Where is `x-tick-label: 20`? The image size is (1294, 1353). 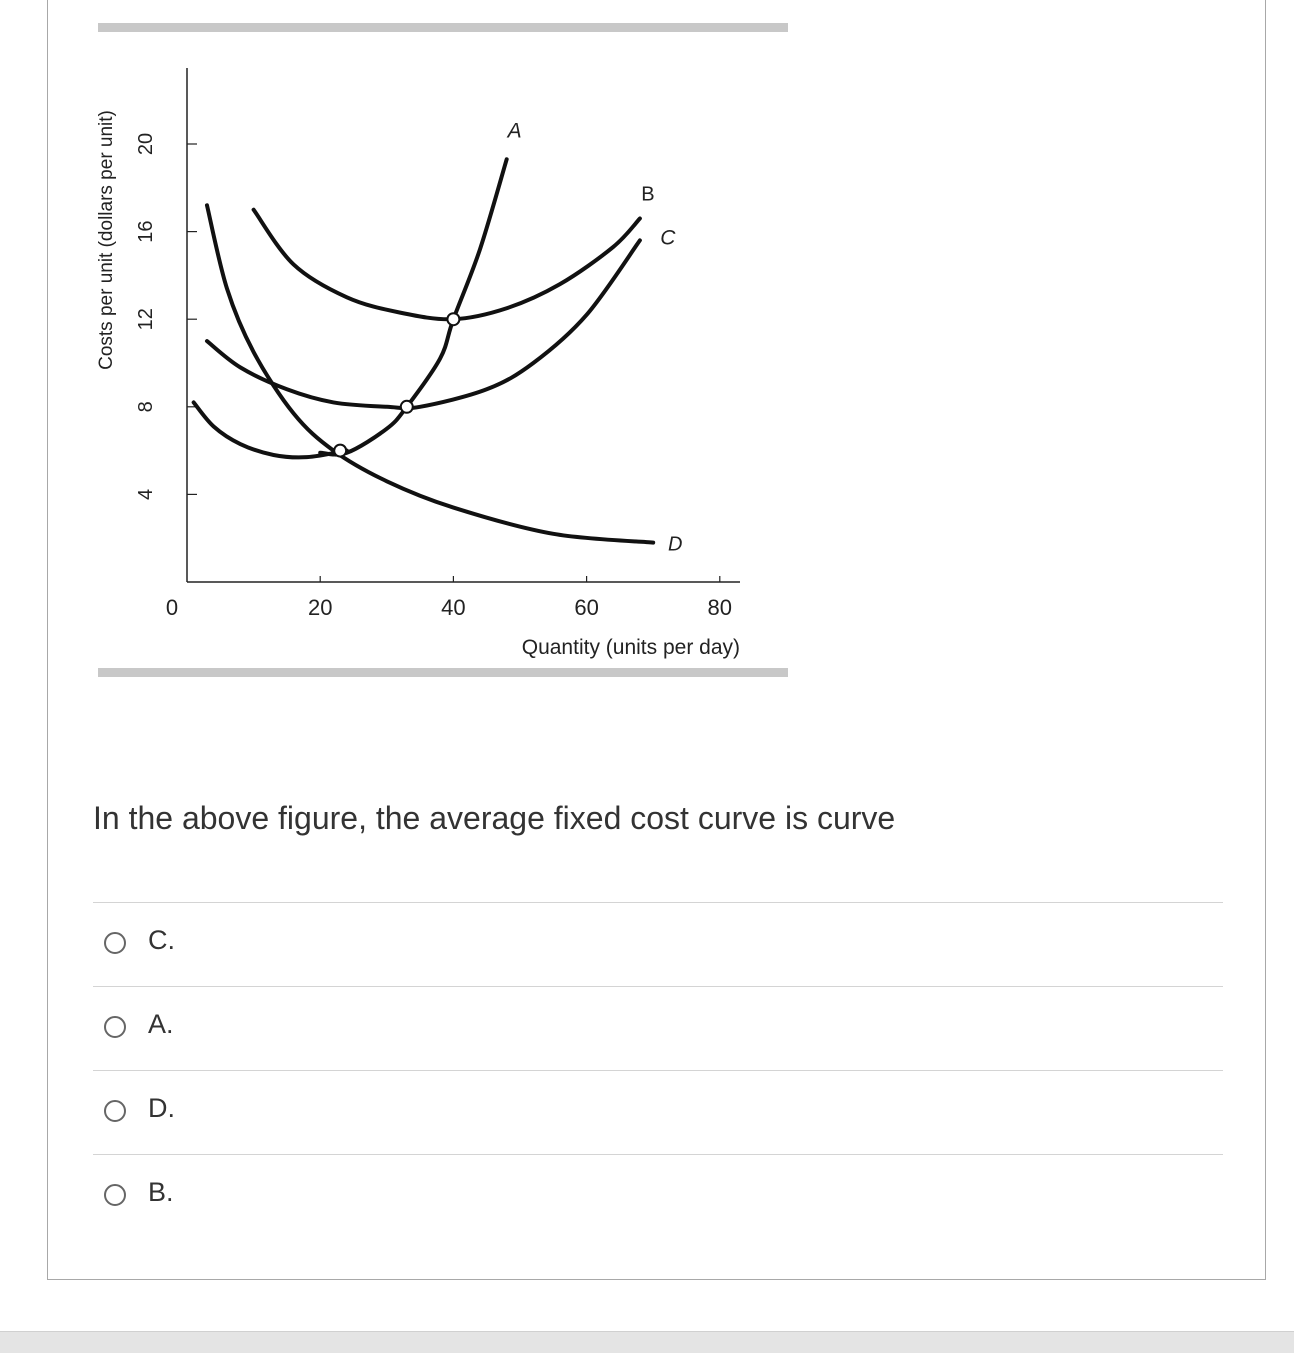
x-tick-label: 20 is located at coordinates (320, 607).